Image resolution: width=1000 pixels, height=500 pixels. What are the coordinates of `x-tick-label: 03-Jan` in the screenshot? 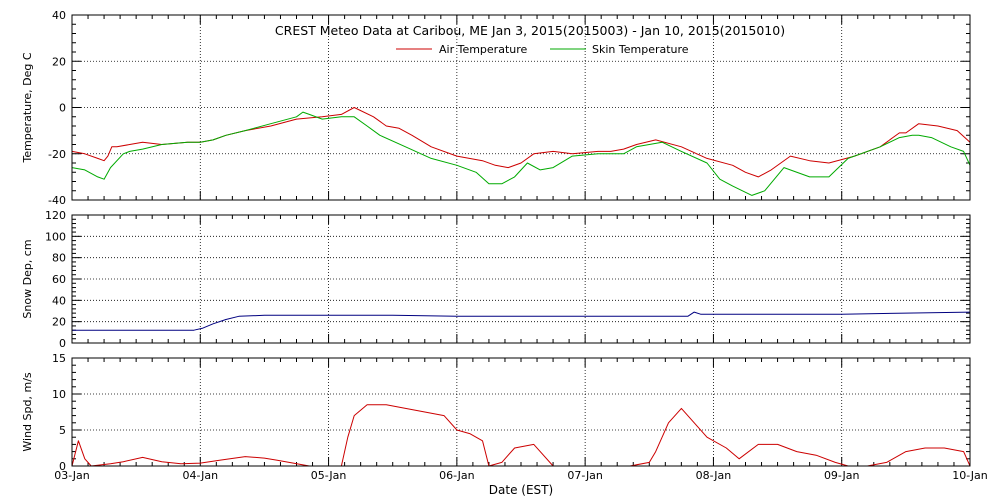 It's located at (72, 475).